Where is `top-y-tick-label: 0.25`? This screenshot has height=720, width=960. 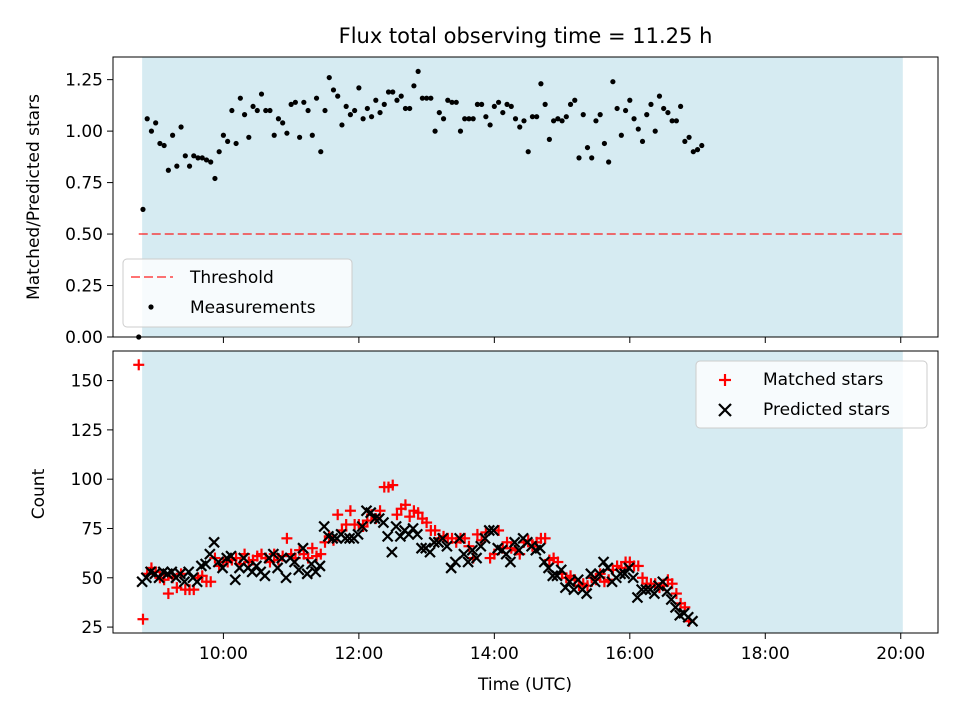 top-y-tick-label: 0.25 is located at coordinates (84, 287).